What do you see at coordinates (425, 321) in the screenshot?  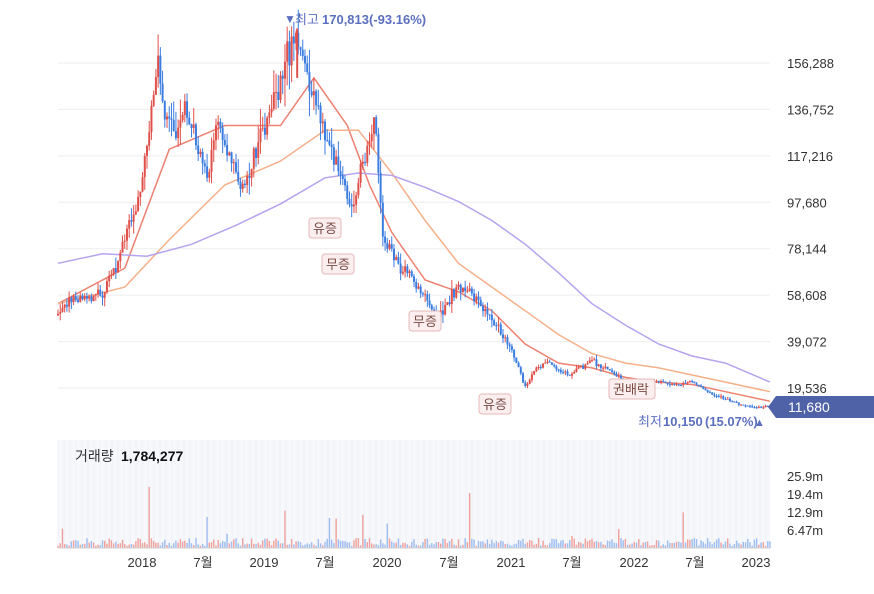 I see `event-label-3: 무증` at bounding box center [425, 321].